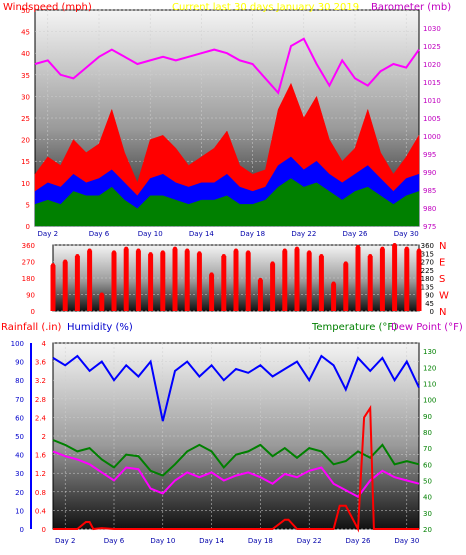 The height and width of the screenshot is (555, 466). I want to click on humidity-axis-ticks: 0 10 20 30 40 50 60 70 80 90 100, so click(17, 437).